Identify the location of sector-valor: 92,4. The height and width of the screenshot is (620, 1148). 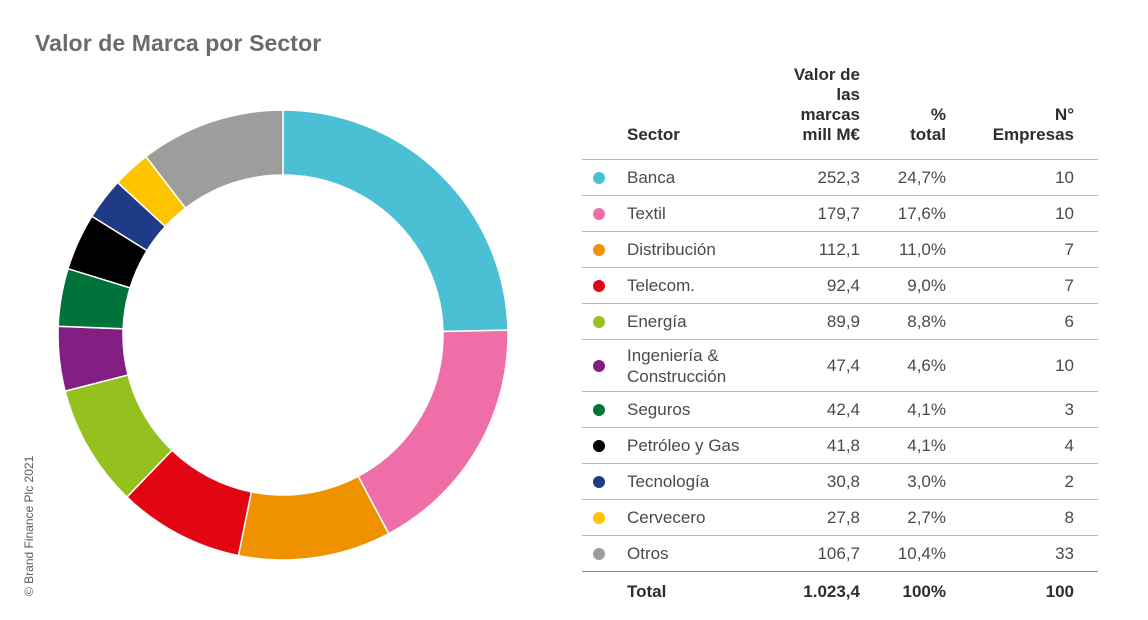
(843, 285).